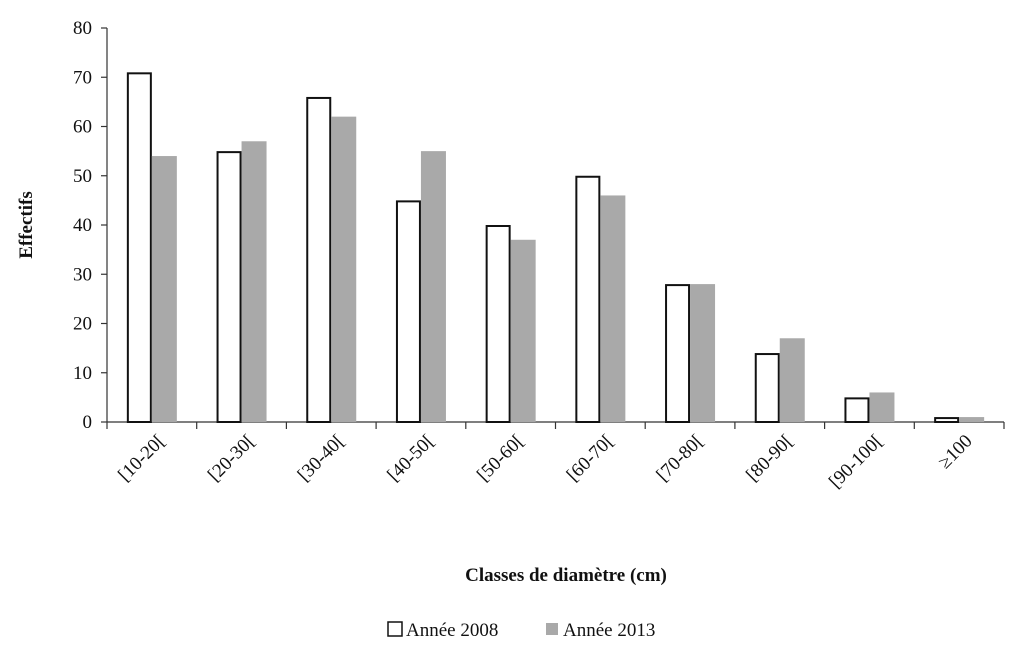 This screenshot has height=647, width=1010. What do you see at coordinates (82, 324) in the screenshot?
I see `y-tick-label: 20` at bounding box center [82, 324].